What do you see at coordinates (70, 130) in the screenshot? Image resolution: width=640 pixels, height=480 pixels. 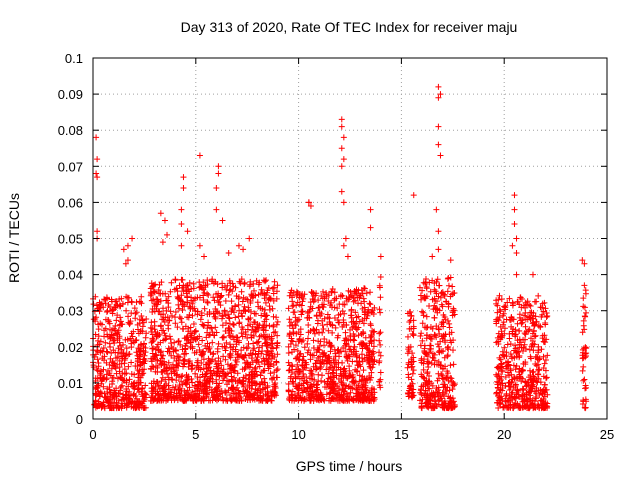 I see `y-tick-label: 0.08` at bounding box center [70, 130].